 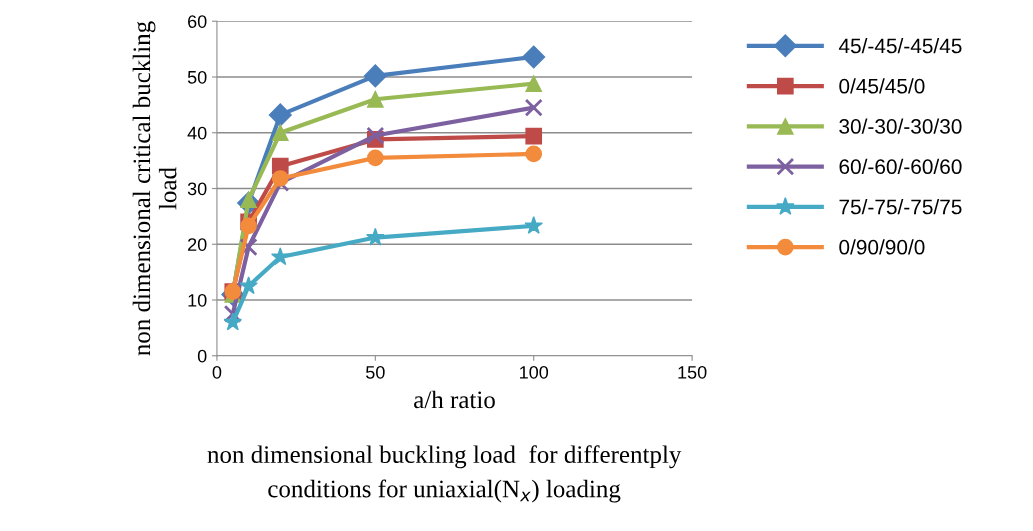 What do you see at coordinates (197, 133) in the screenshot?
I see `y-tick-label: 40` at bounding box center [197, 133].